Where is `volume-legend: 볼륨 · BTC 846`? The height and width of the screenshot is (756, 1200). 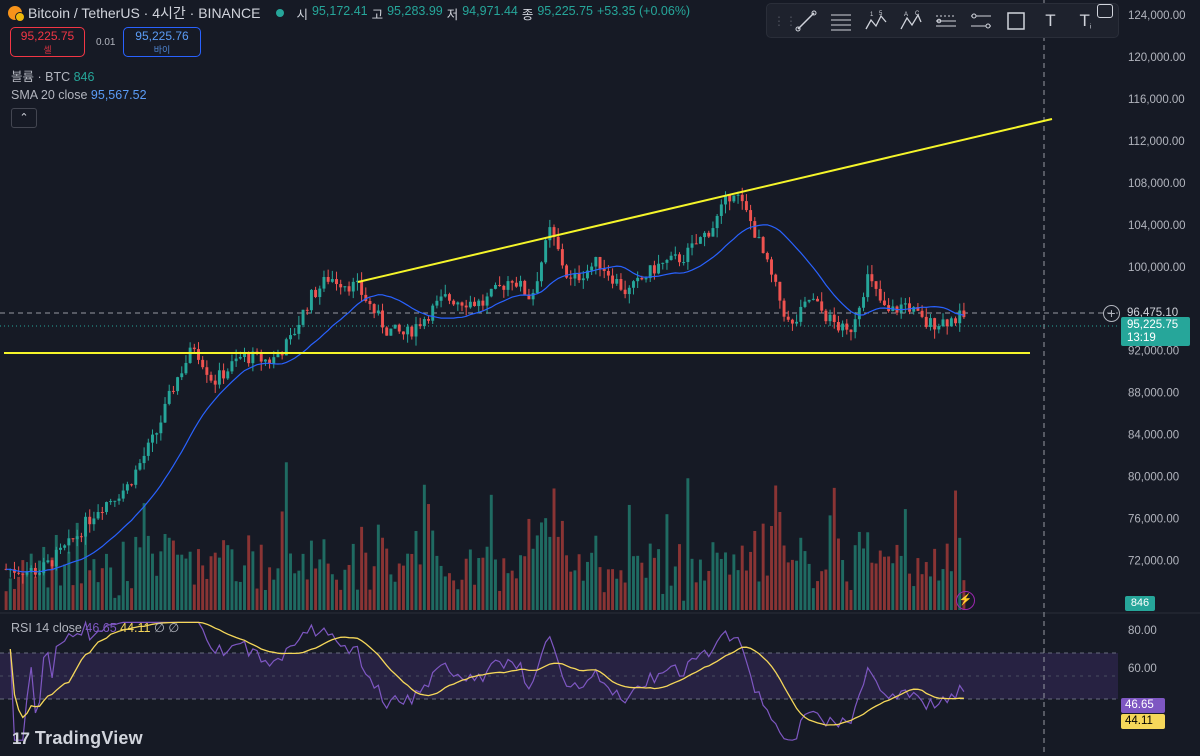
volume-legend: 볼륨 · BTC 846 is located at coordinates (52, 75).